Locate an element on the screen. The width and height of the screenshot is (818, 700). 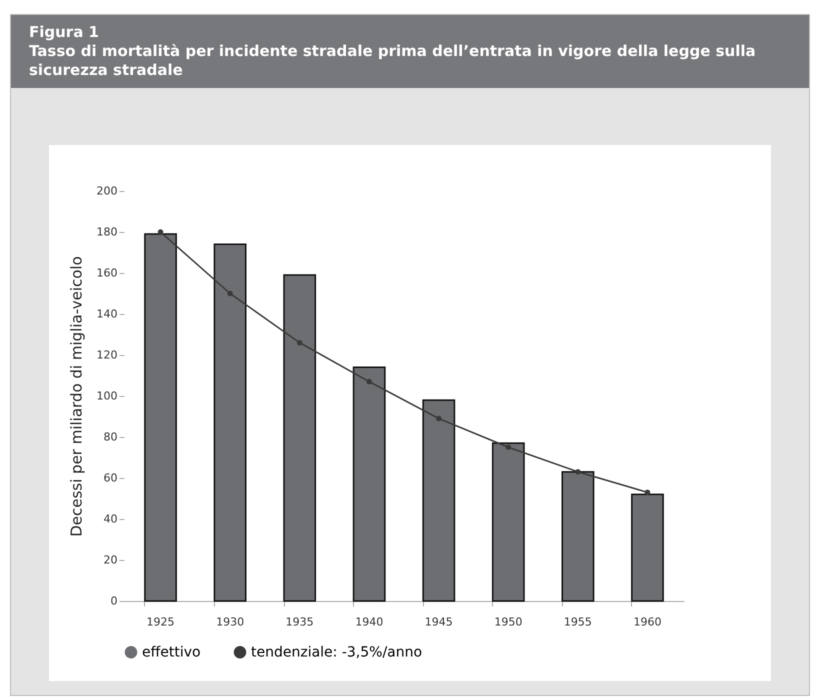
y-tick-label: 180 is located at coordinates (107, 232).